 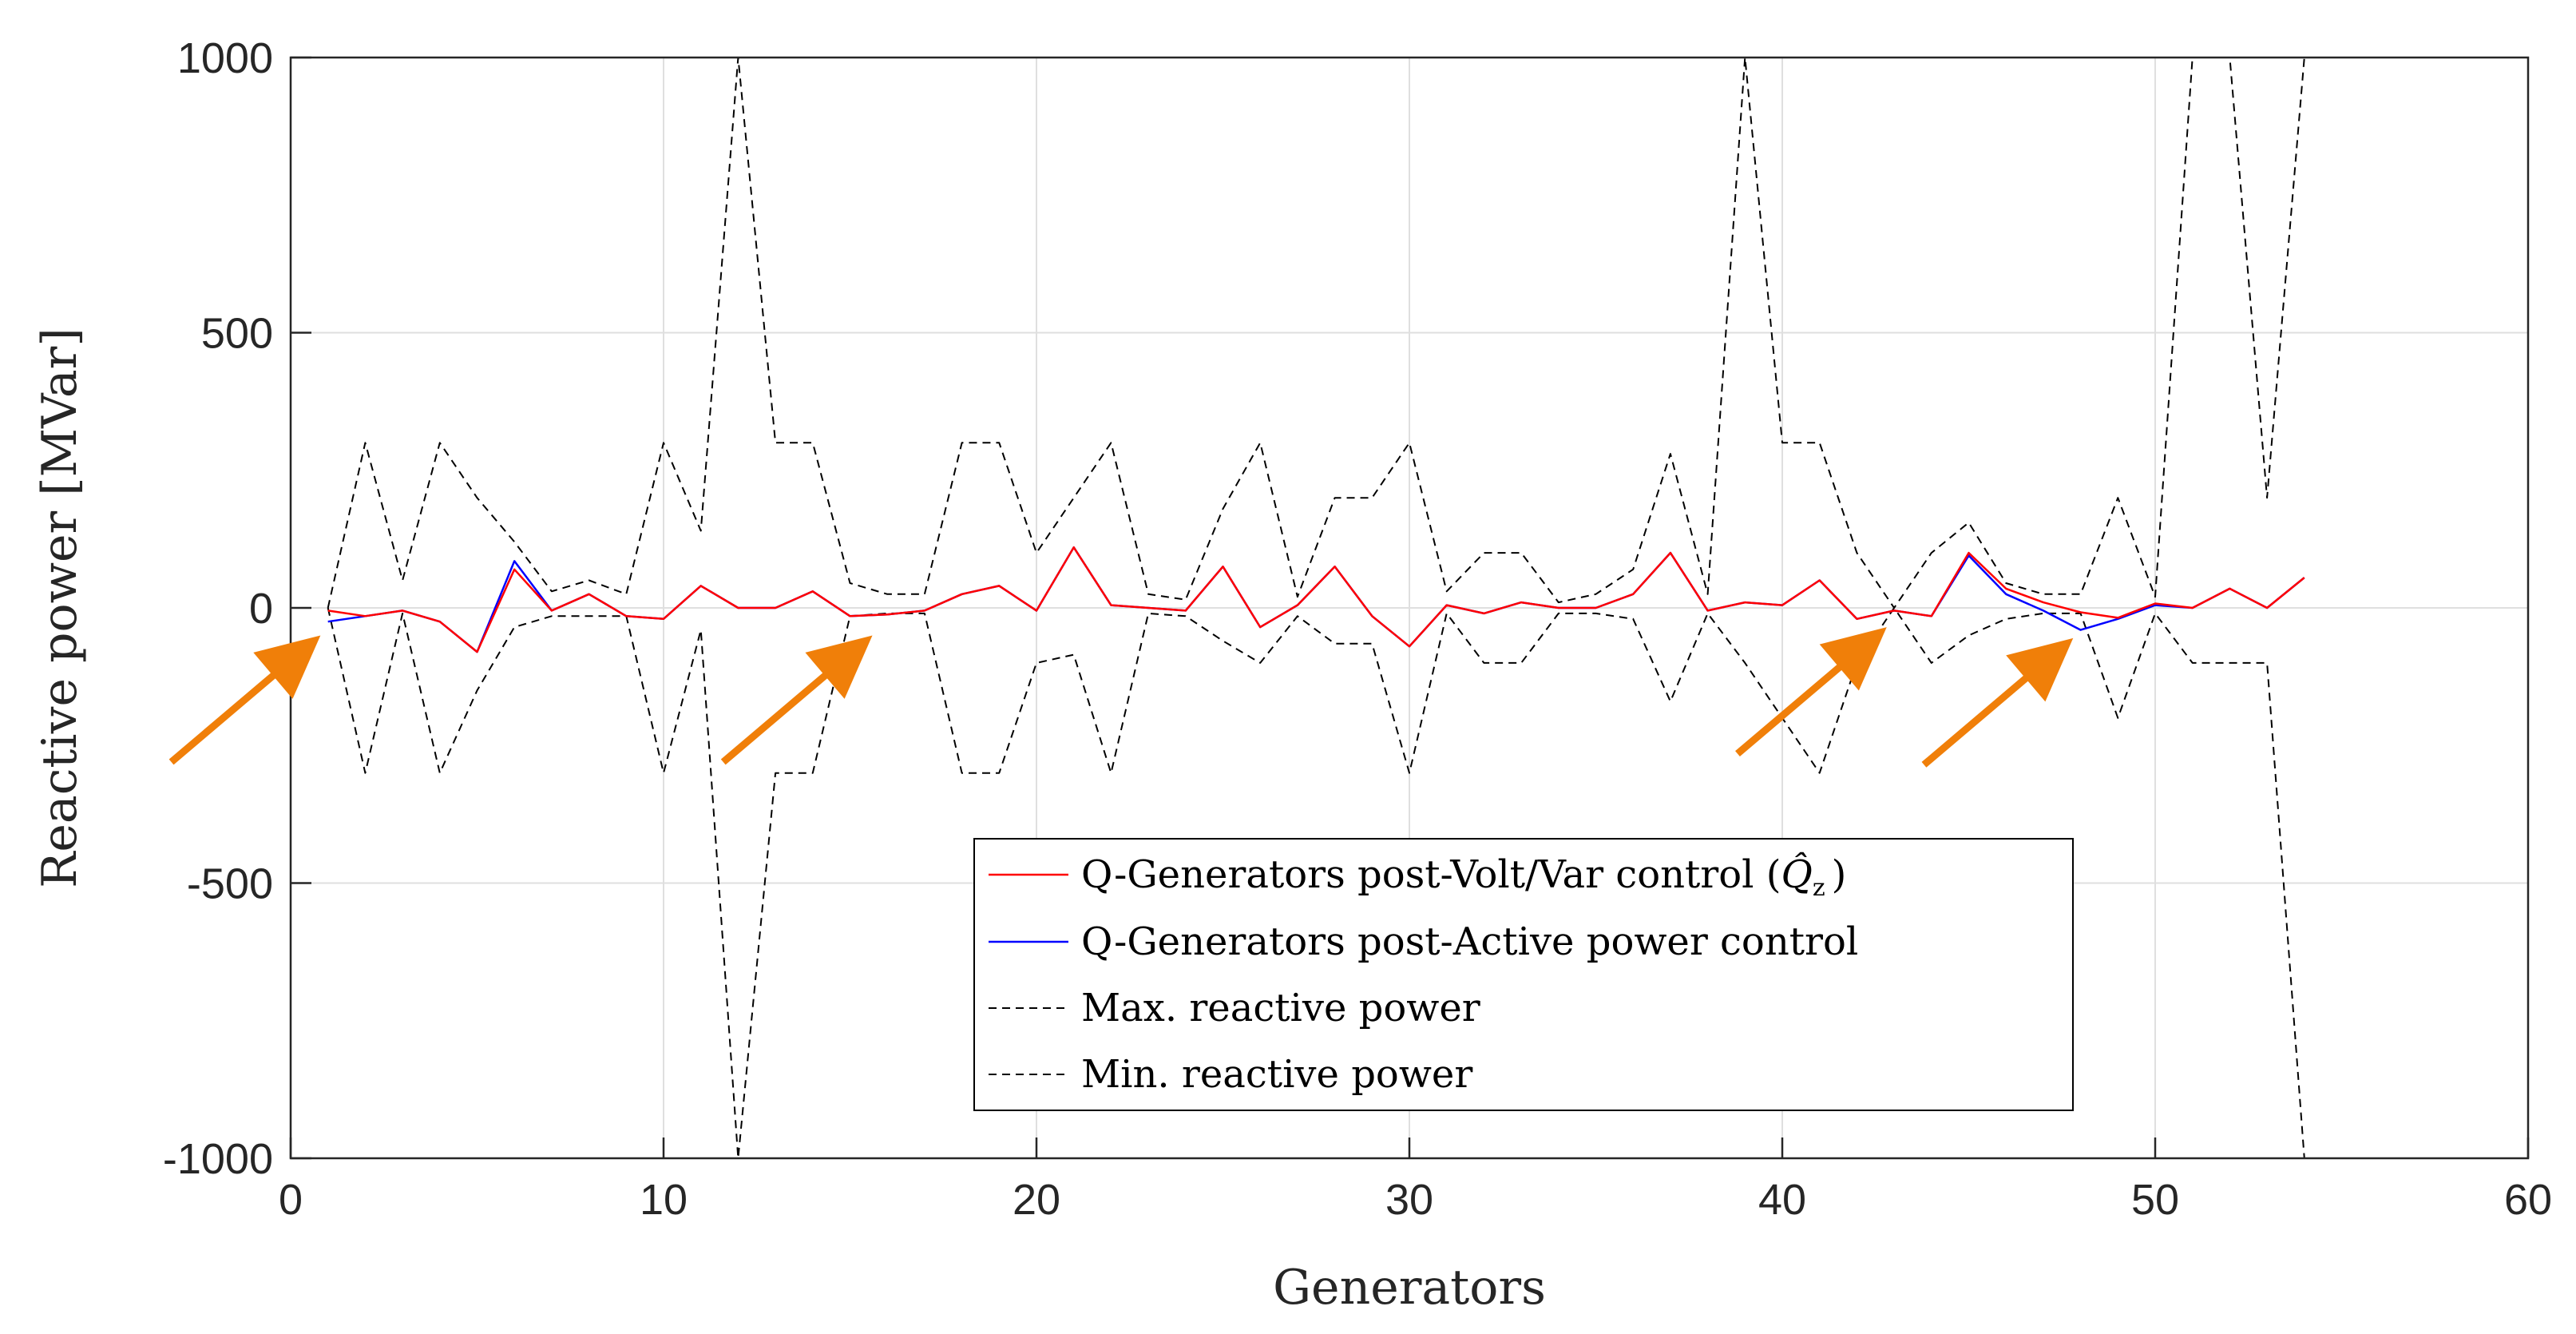 I want to click on series-volt-var-line, so click(x=1316, y=599).